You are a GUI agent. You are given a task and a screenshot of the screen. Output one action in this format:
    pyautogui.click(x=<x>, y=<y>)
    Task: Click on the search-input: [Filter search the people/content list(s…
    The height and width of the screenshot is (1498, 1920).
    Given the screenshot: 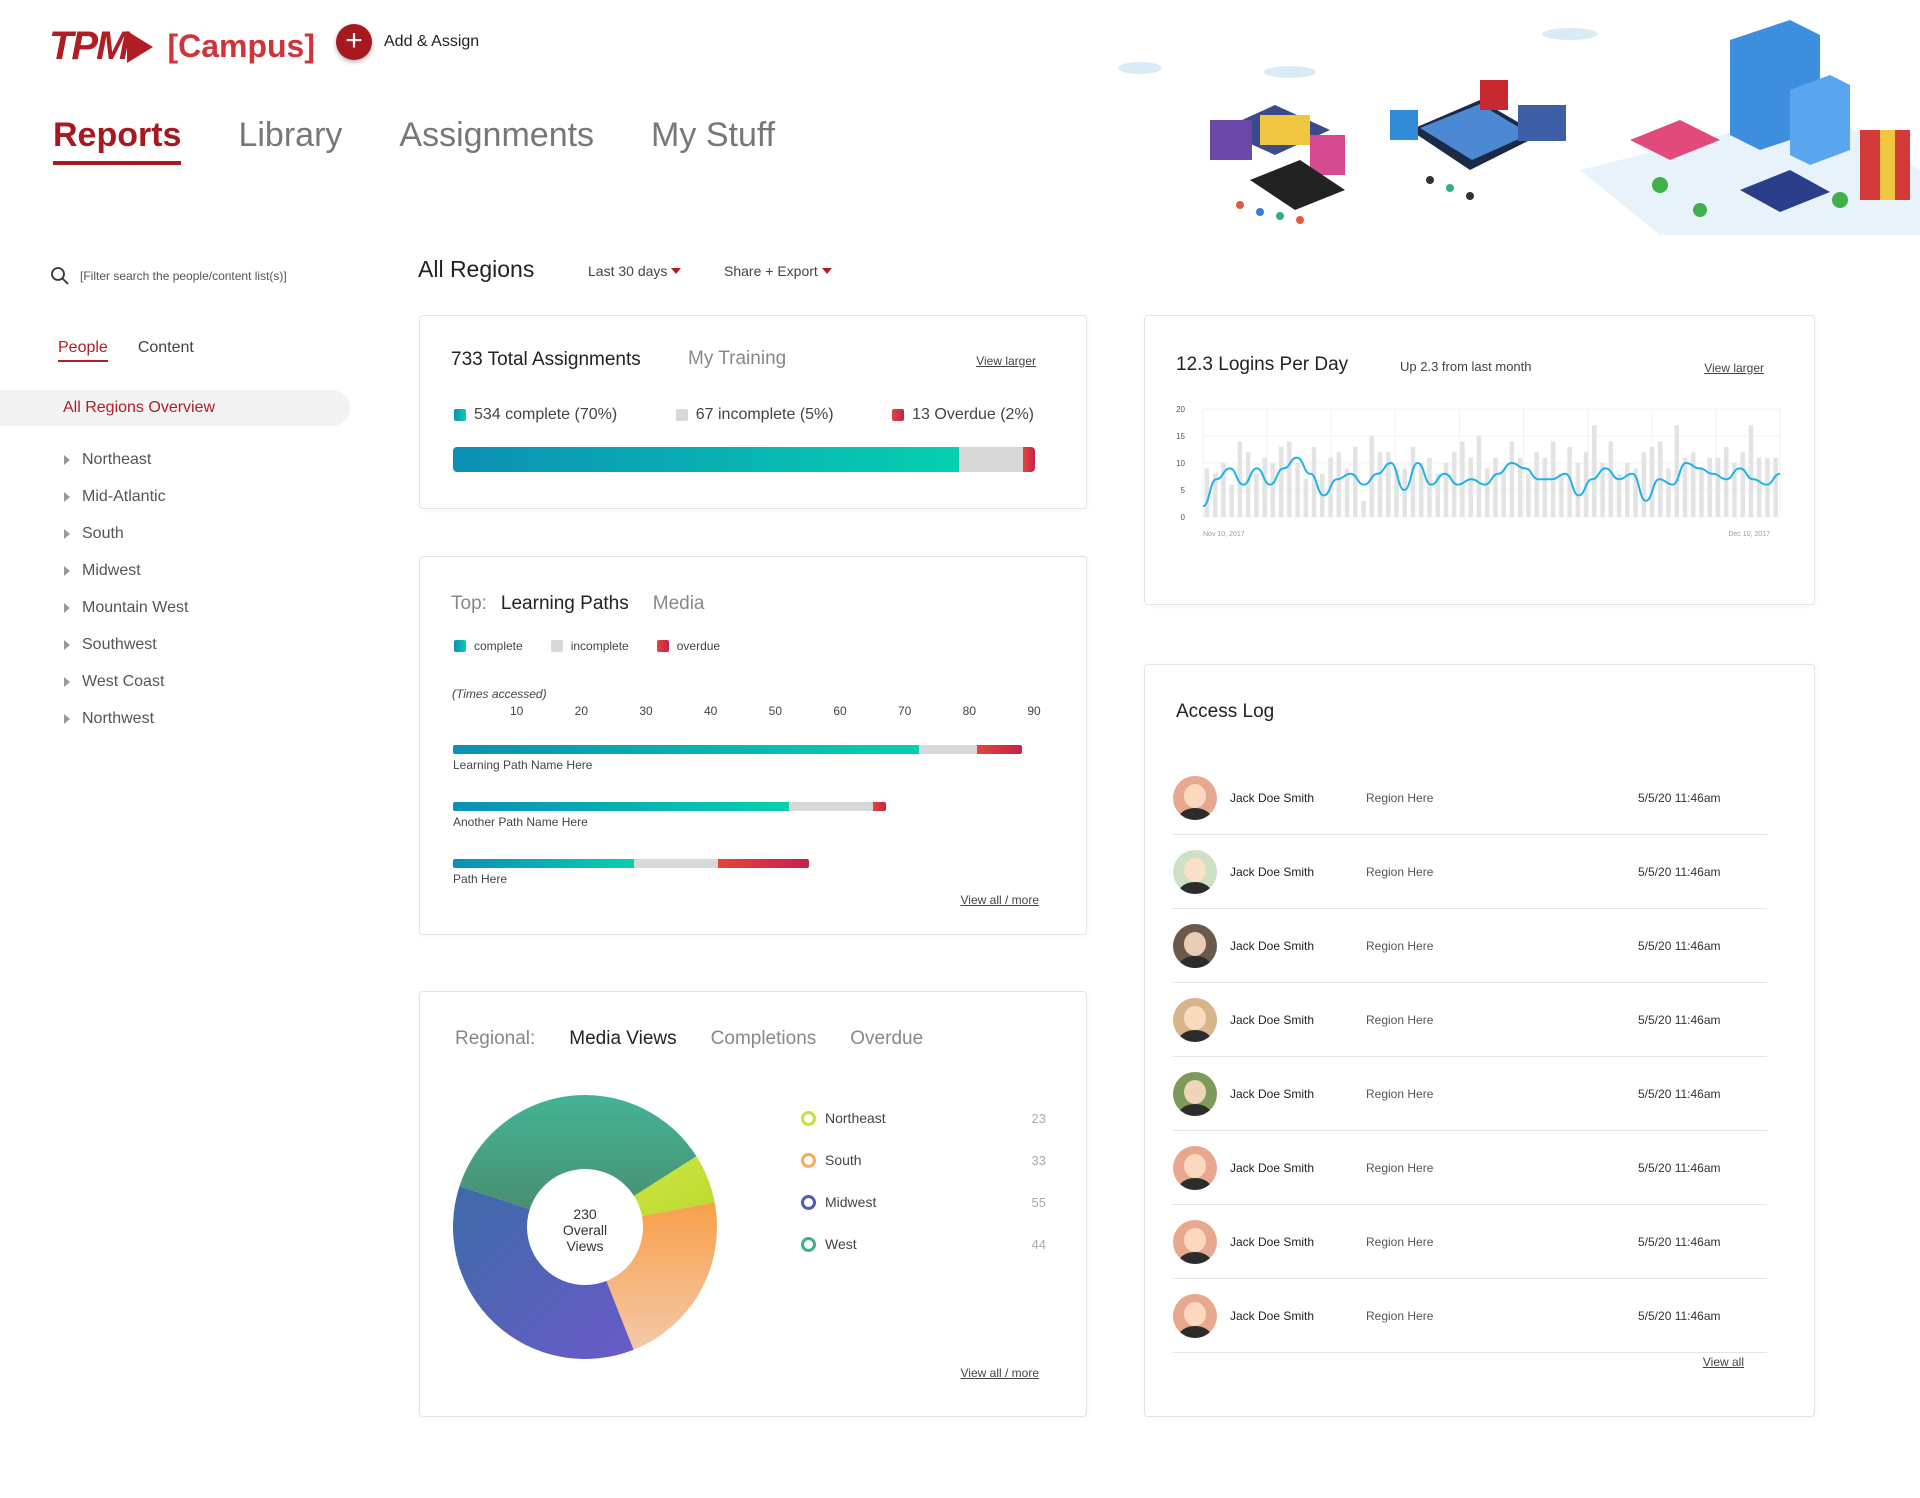 What is the action you would take?
    pyautogui.click(x=183, y=276)
    